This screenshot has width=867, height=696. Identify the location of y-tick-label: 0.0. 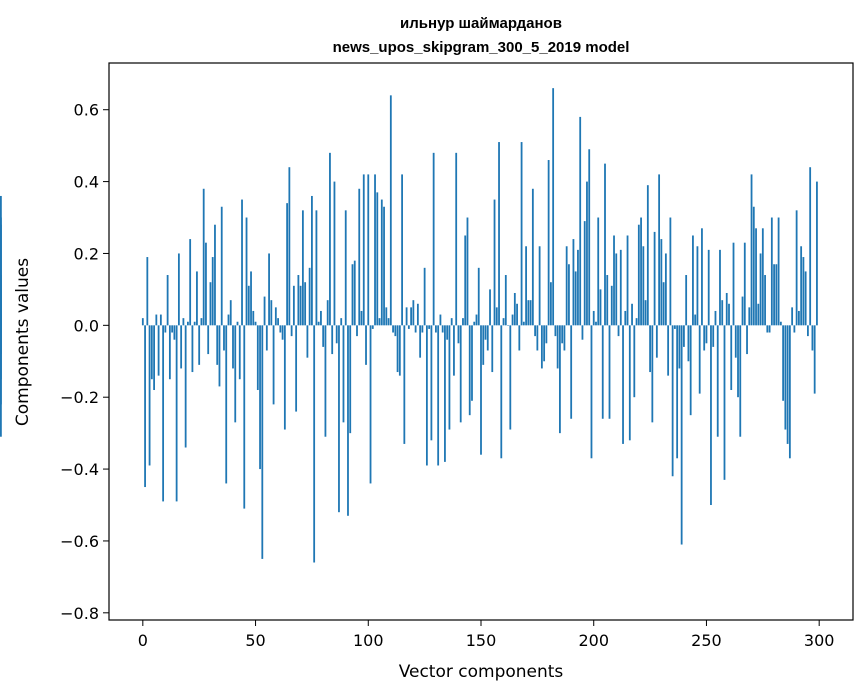
(86, 325).